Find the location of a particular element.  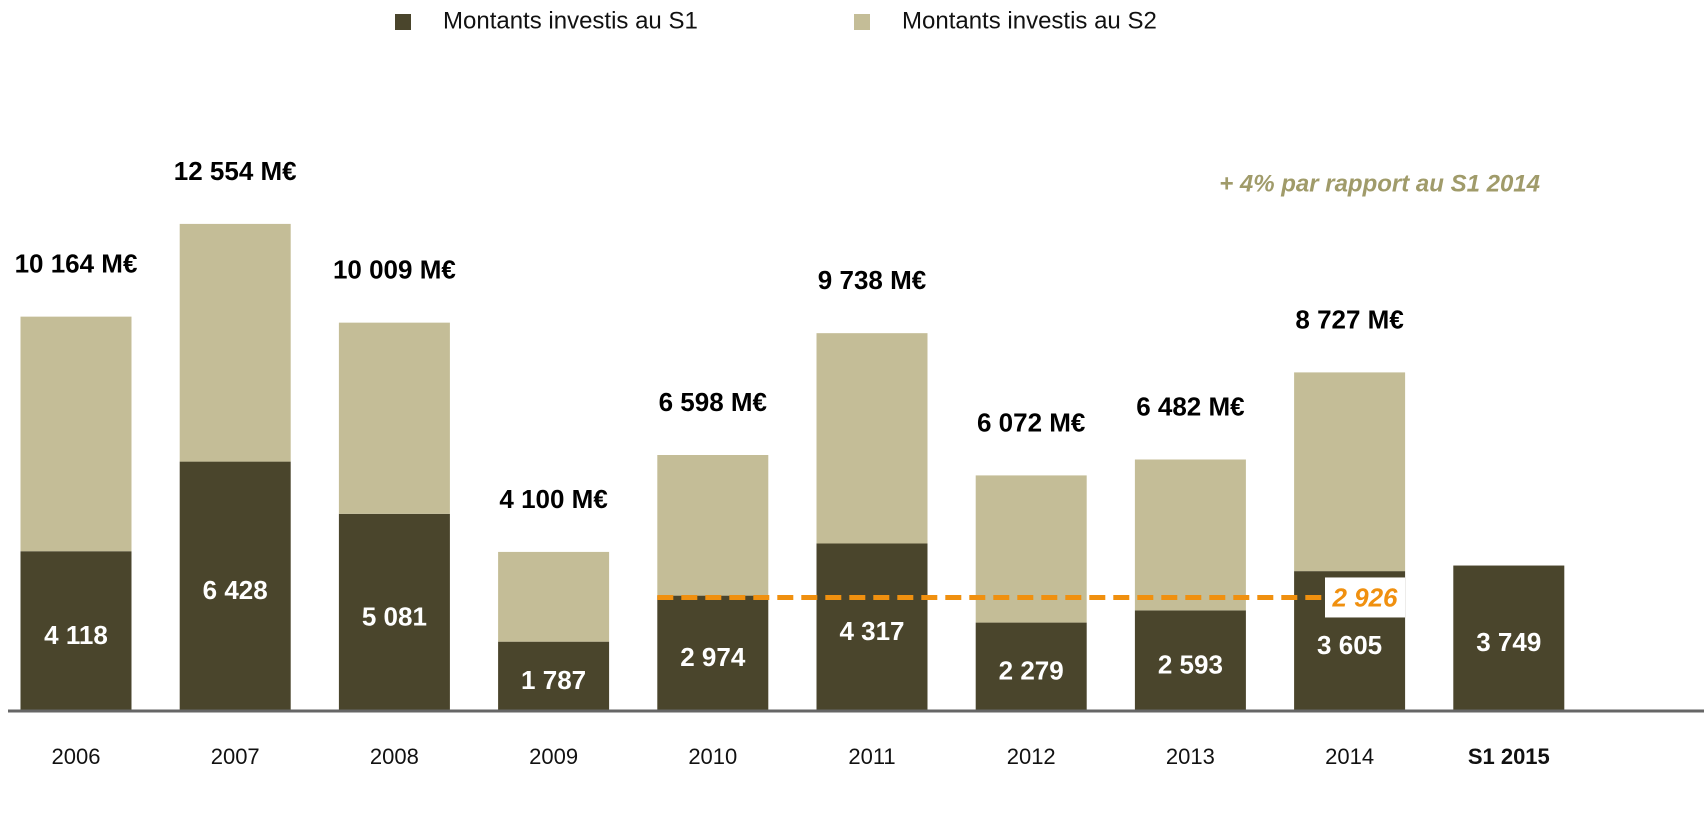

reference-label: 2 926 is located at coordinates (1364, 597).